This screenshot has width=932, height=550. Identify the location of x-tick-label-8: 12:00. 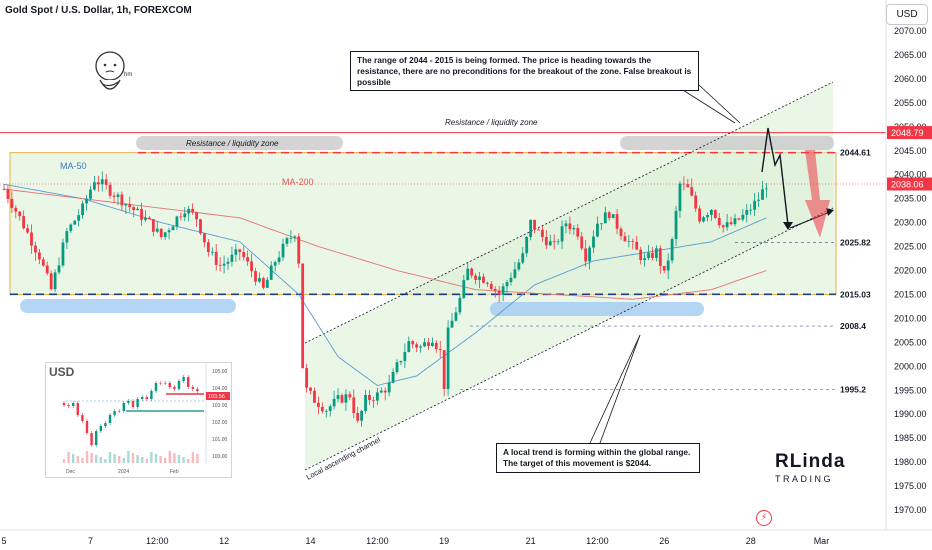
(597, 541).